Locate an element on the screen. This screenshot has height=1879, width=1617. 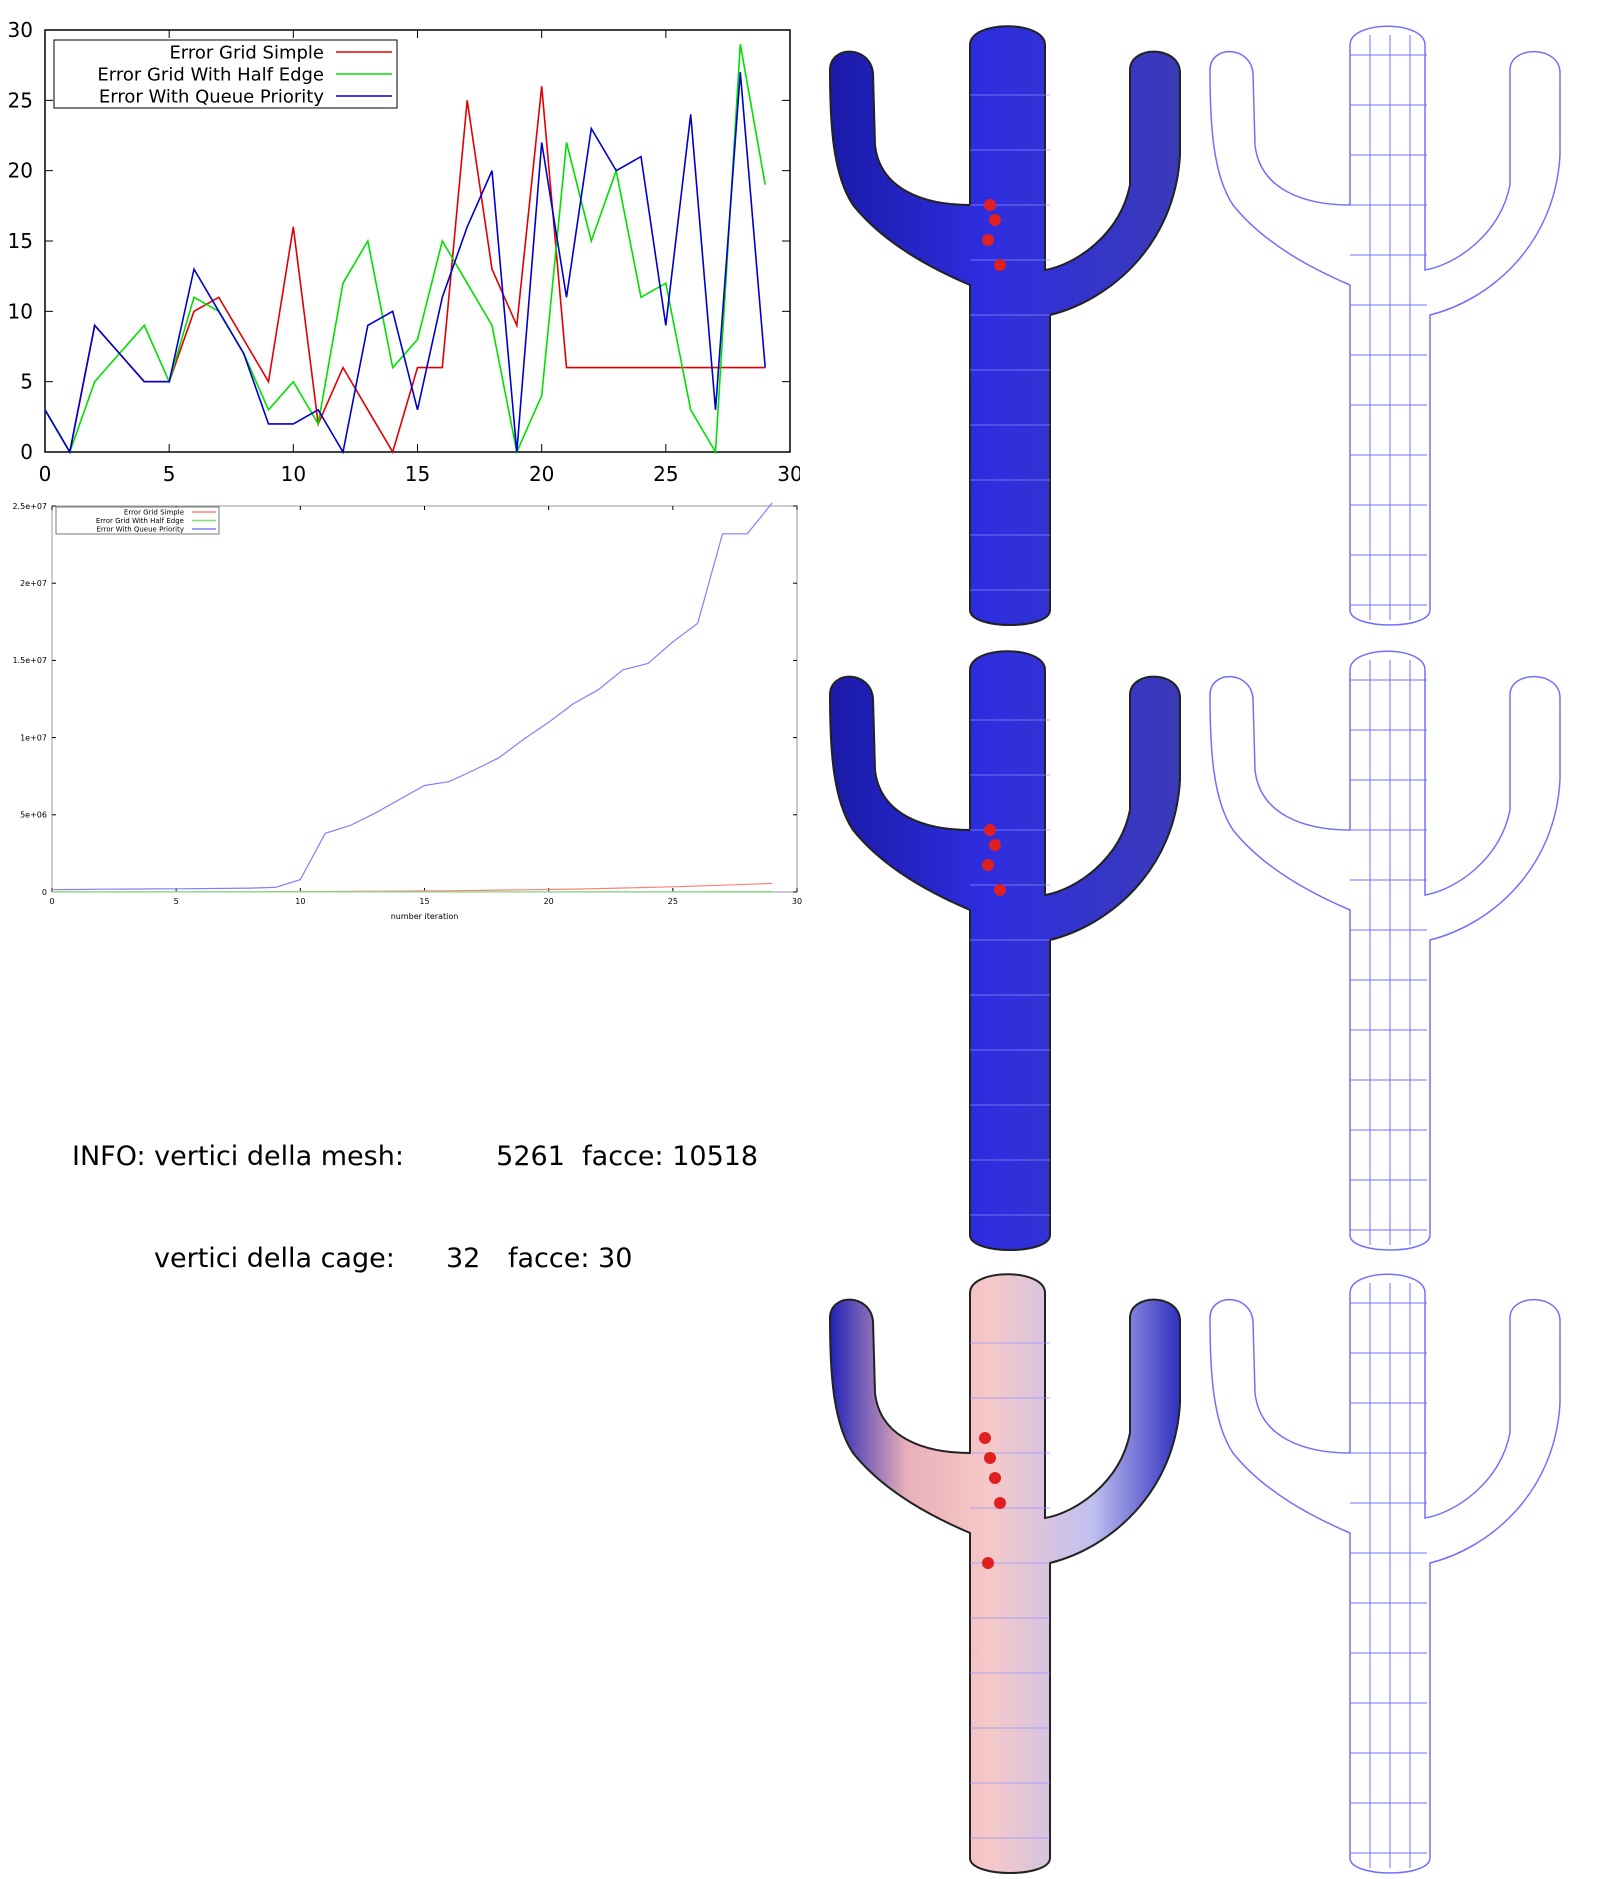
y-tick-label: 25 is located at coordinates (20, 100).